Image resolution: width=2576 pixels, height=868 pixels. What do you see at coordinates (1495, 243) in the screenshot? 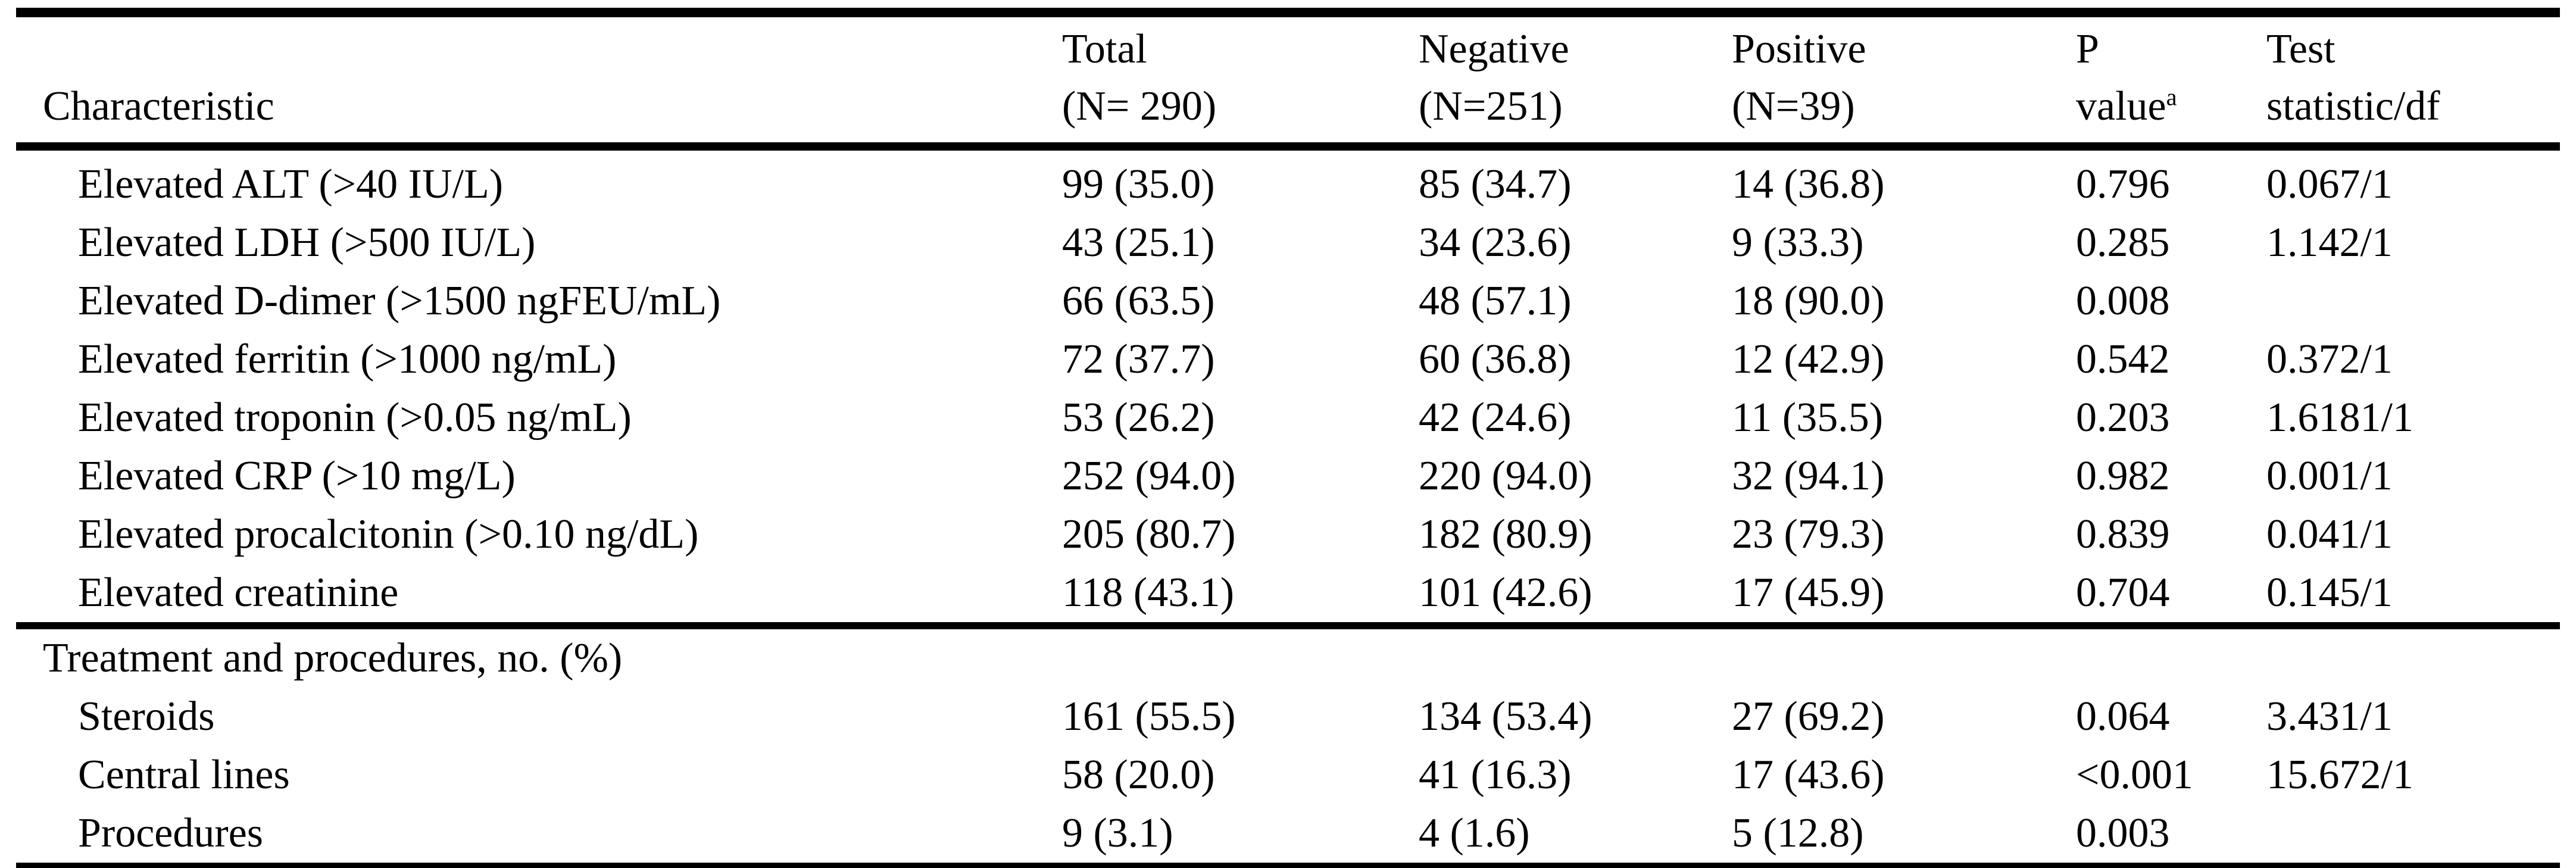
I see `cell-negative: 34 (23.6)` at bounding box center [1495, 243].